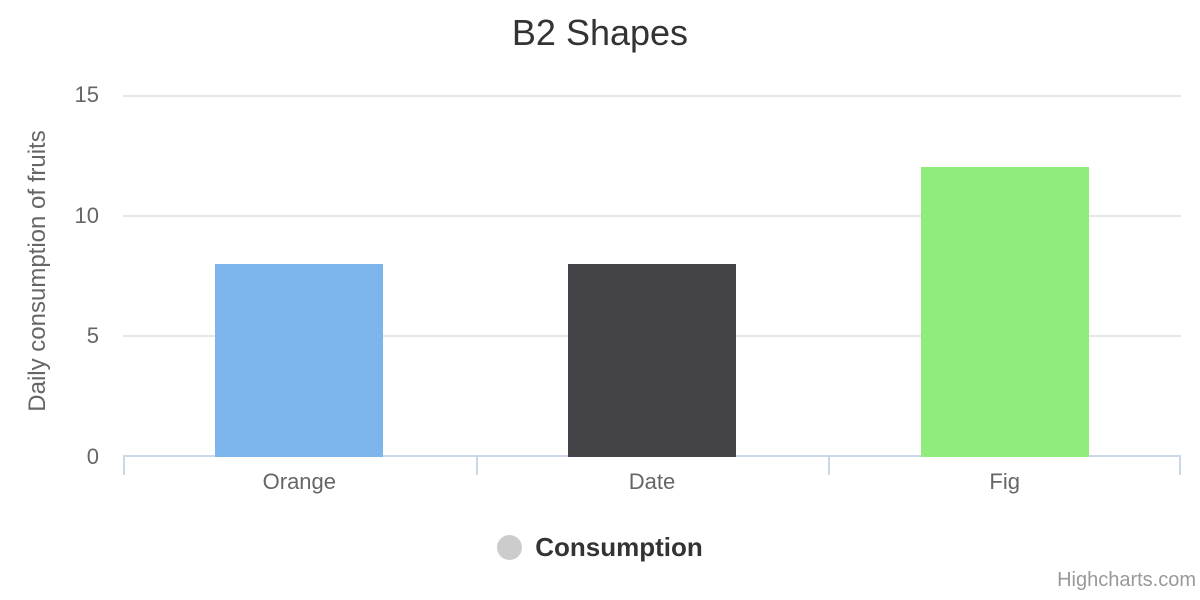  Describe the element at coordinates (37, 271) in the screenshot. I see `y-axis-title: Daily consumption of fruits` at that location.